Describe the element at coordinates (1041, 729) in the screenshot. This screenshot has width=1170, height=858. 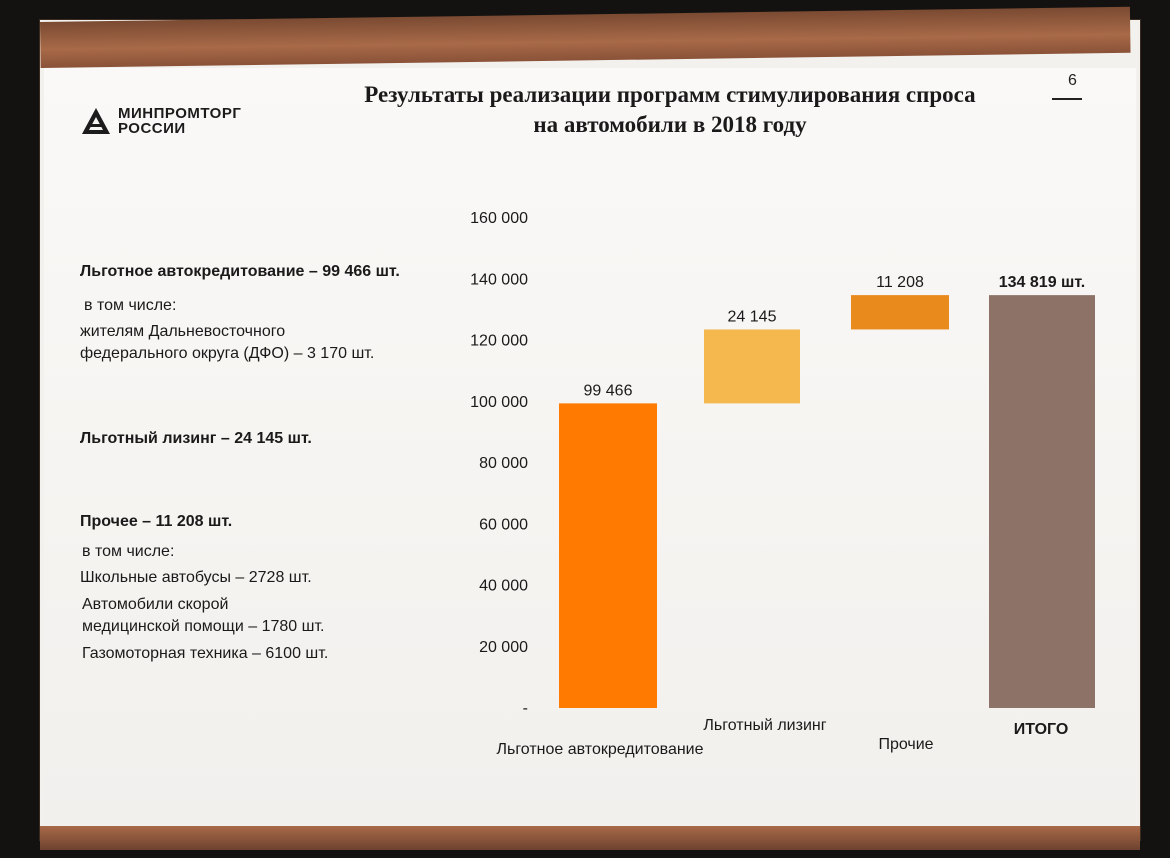
I see `category-label-4: ИТОГО` at that location.